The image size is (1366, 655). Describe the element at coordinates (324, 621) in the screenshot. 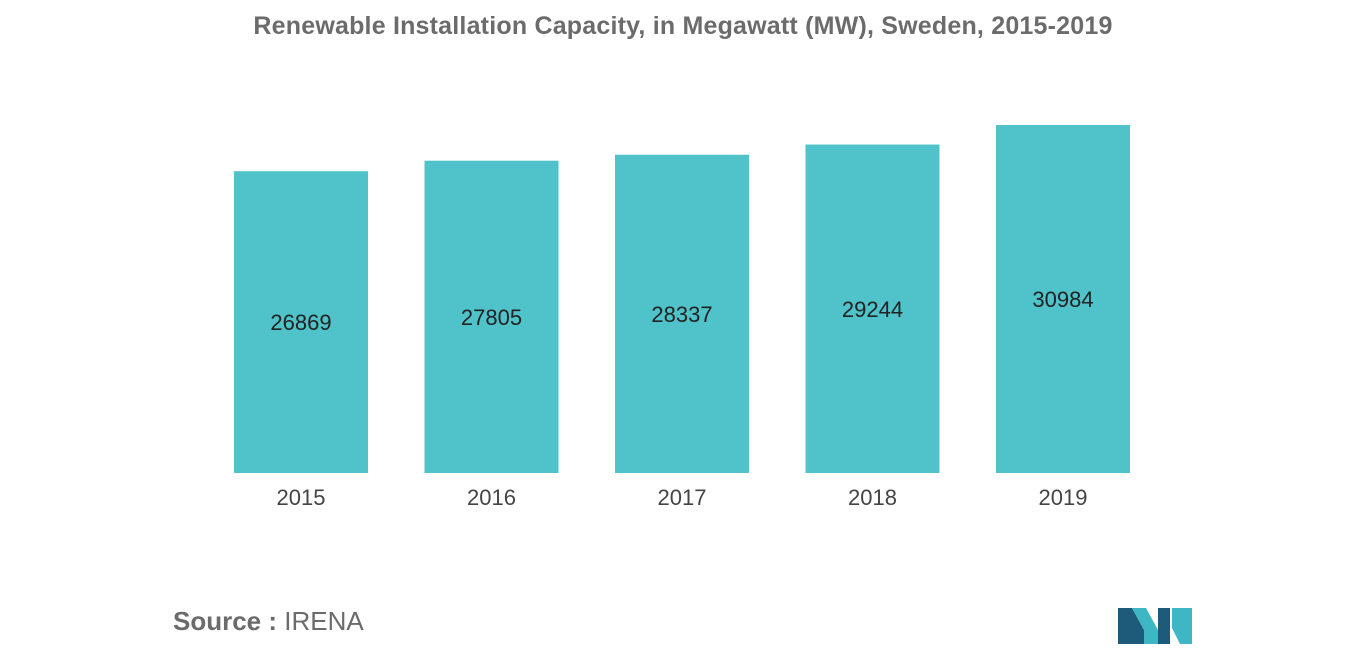

I see `source-value: IRENA` at that location.